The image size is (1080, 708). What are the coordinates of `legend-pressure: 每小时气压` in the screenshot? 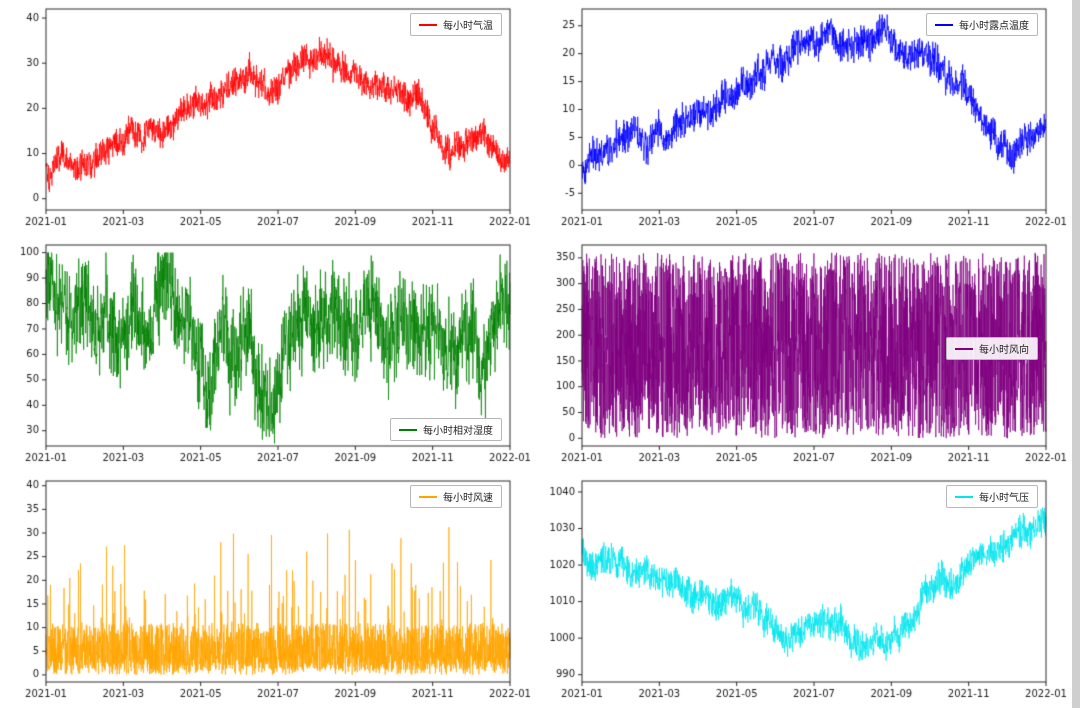 It's located at (992, 496).